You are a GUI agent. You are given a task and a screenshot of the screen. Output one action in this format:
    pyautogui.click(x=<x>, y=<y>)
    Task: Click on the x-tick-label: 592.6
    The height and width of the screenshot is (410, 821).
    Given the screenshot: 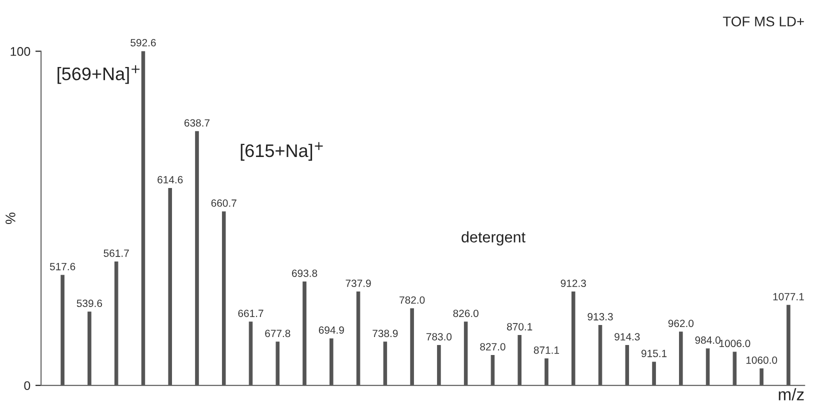 What is the action you would take?
    pyautogui.click(x=143, y=42)
    